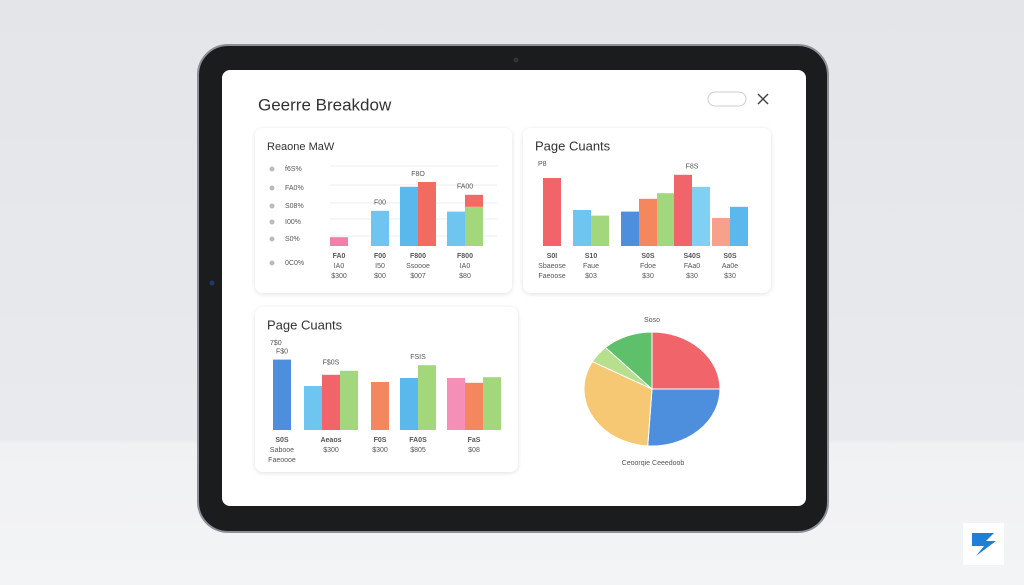 Image resolution: width=1024 pixels, height=585 pixels. Describe the element at coordinates (293, 222) in the screenshot. I see `axis-label: I00%` at that location.